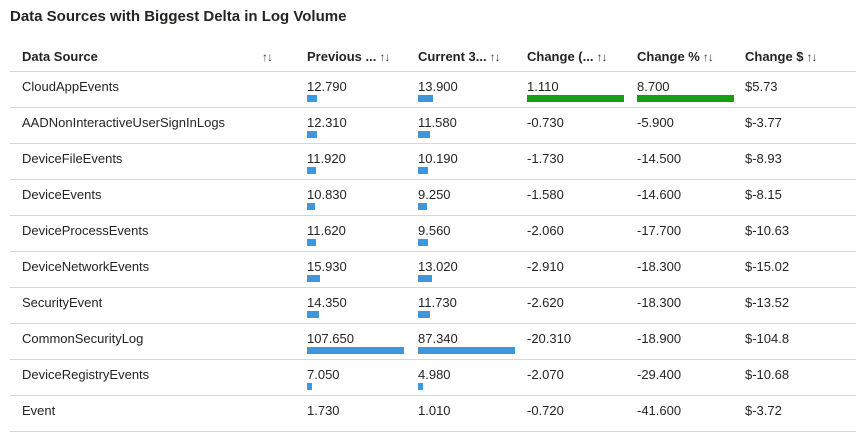  I want to click on cell-change: -0.730, so click(582, 125).